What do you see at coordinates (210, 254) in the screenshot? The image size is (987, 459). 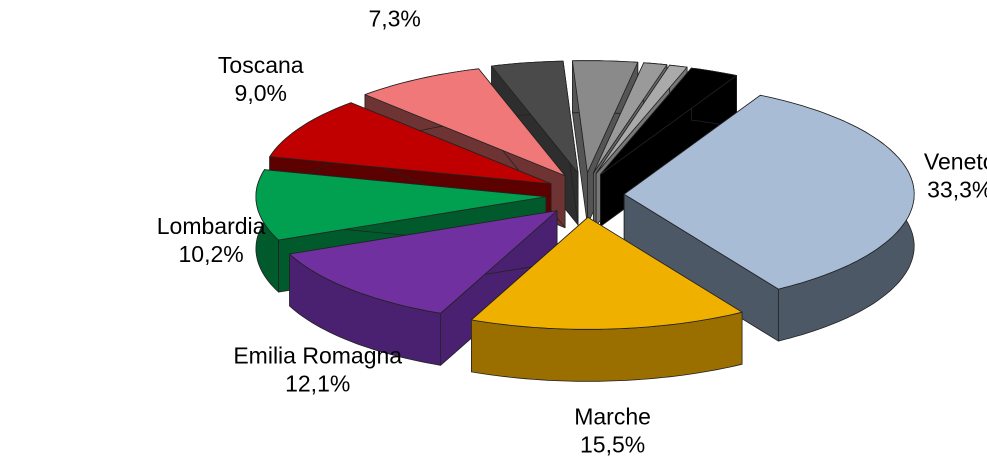 I see `slice-label-value: 10,2%` at bounding box center [210, 254].